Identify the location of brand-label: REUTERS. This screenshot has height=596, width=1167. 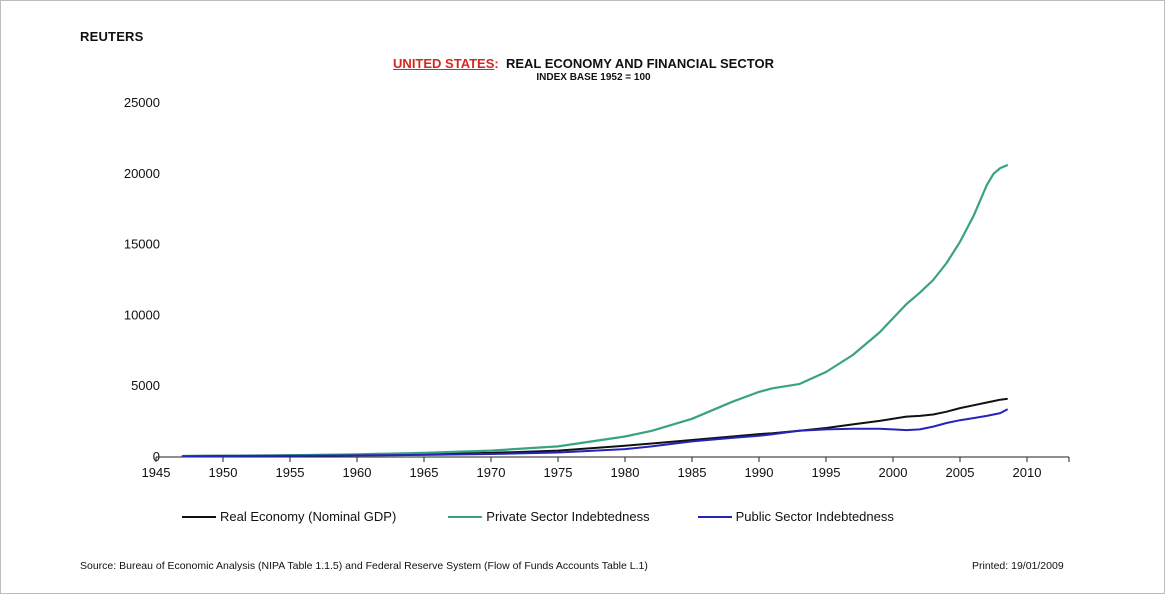
(112, 36).